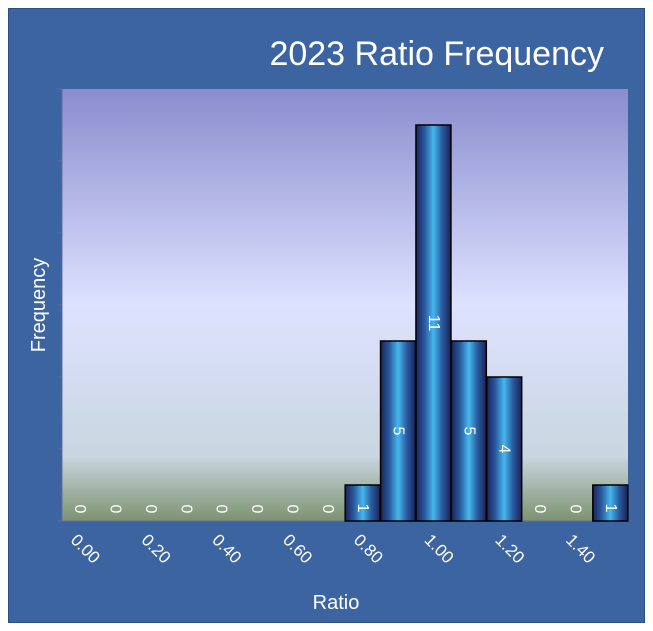  What do you see at coordinates (39, 305) in the screenshot?
I see `y-axis-label: Frequency` at bounding box center [39, 305].